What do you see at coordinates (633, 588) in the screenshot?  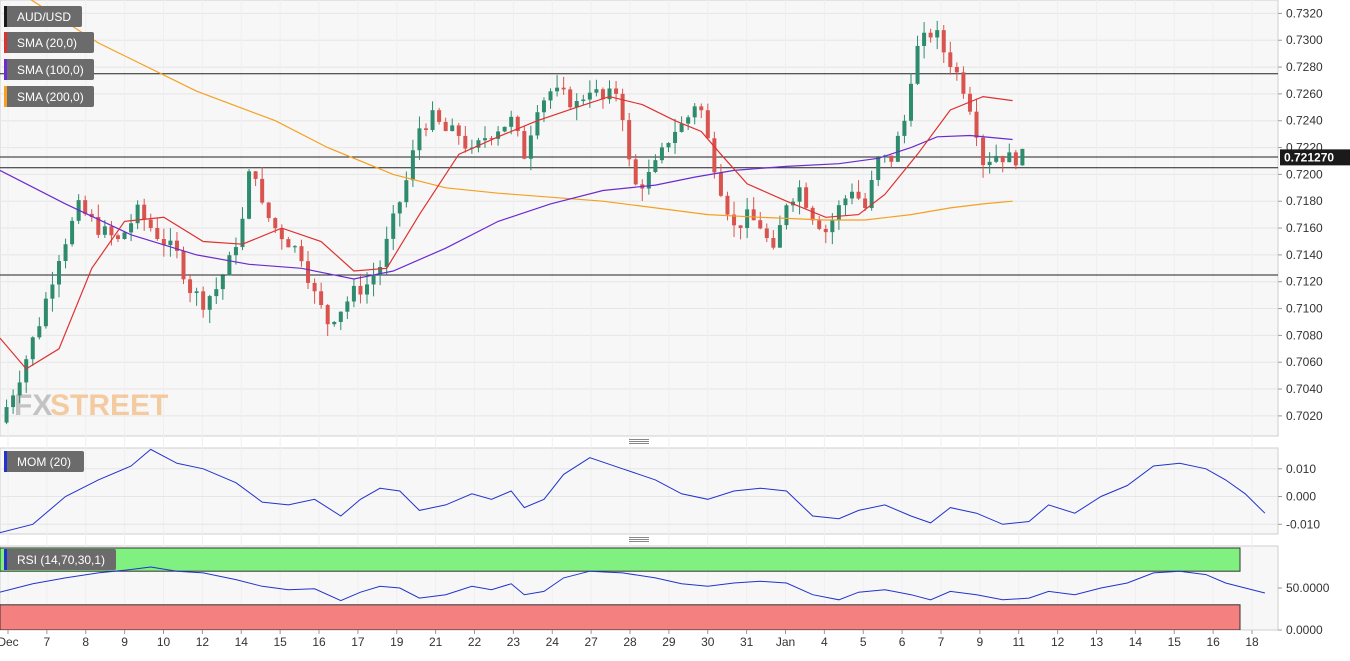 I see `rsi-panel` at bounding box center [633, 588].